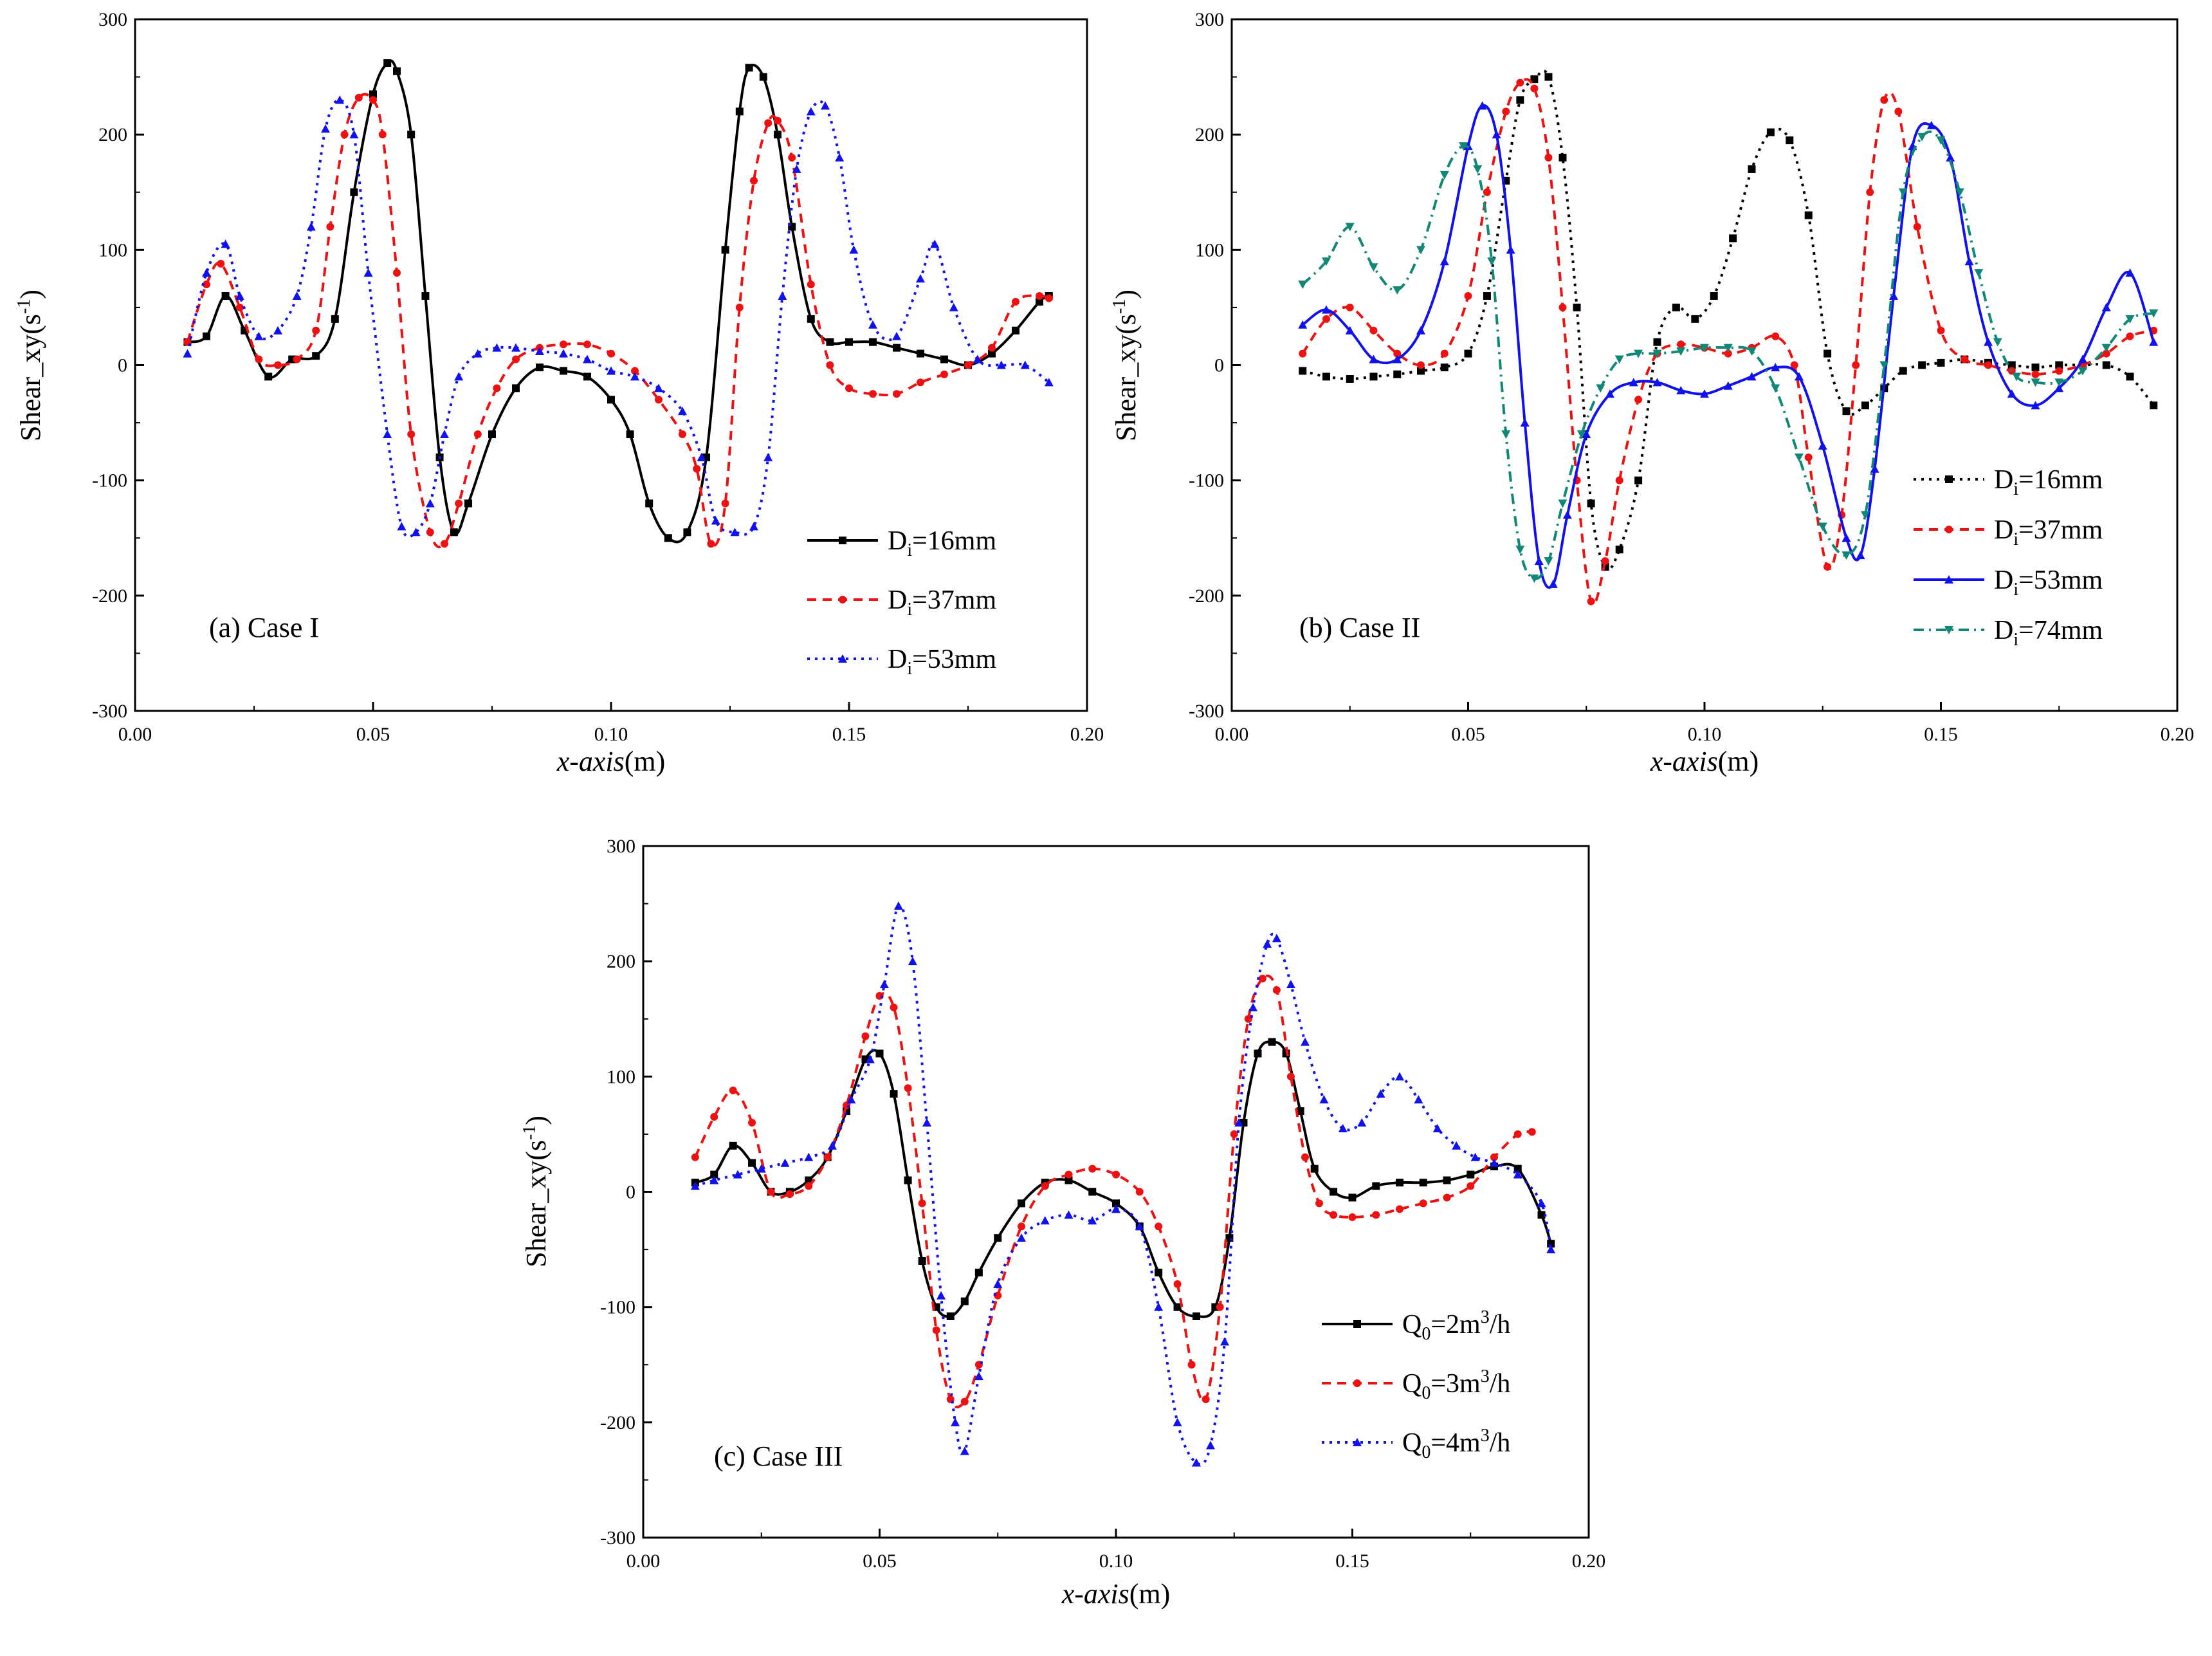 The height and width of the screenshot is (1656, 2212). Describe the element at coordinates (536, 1203) in the screenshot. I see `y-axis-title-main: Shear_xy(s` at that location.